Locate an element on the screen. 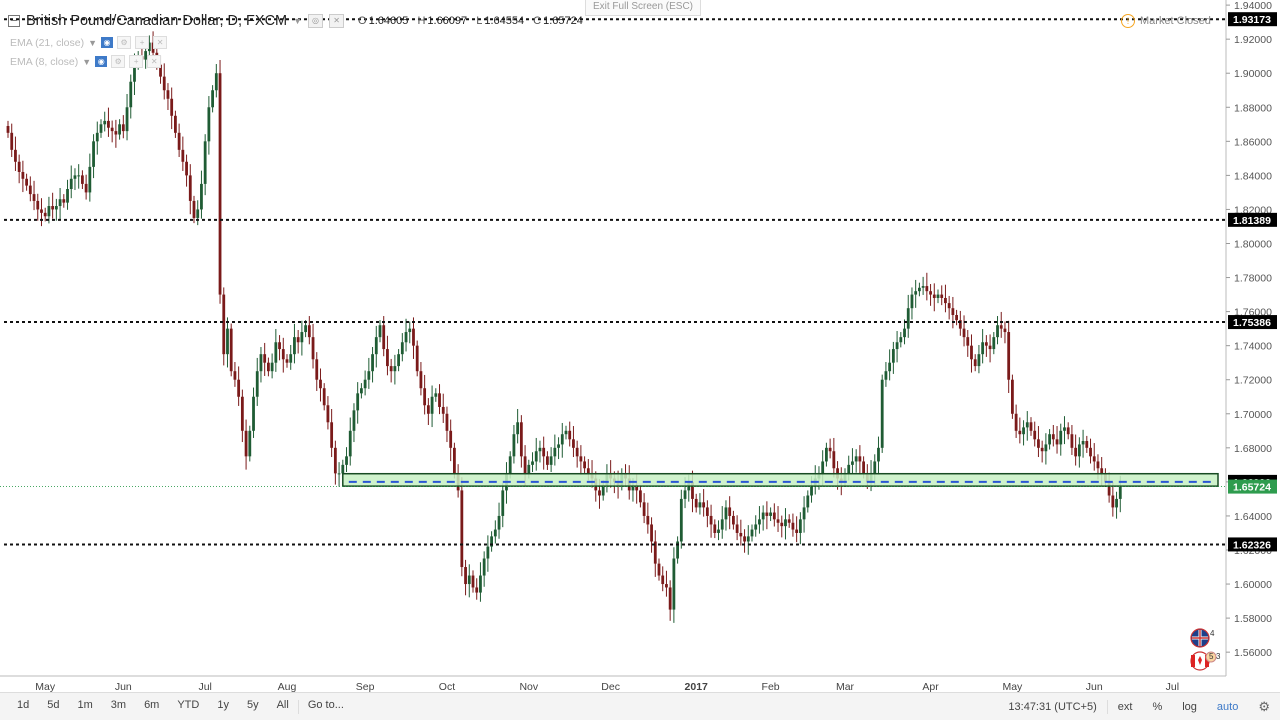  timeframe-all: All is located at coordinates (282, 705).